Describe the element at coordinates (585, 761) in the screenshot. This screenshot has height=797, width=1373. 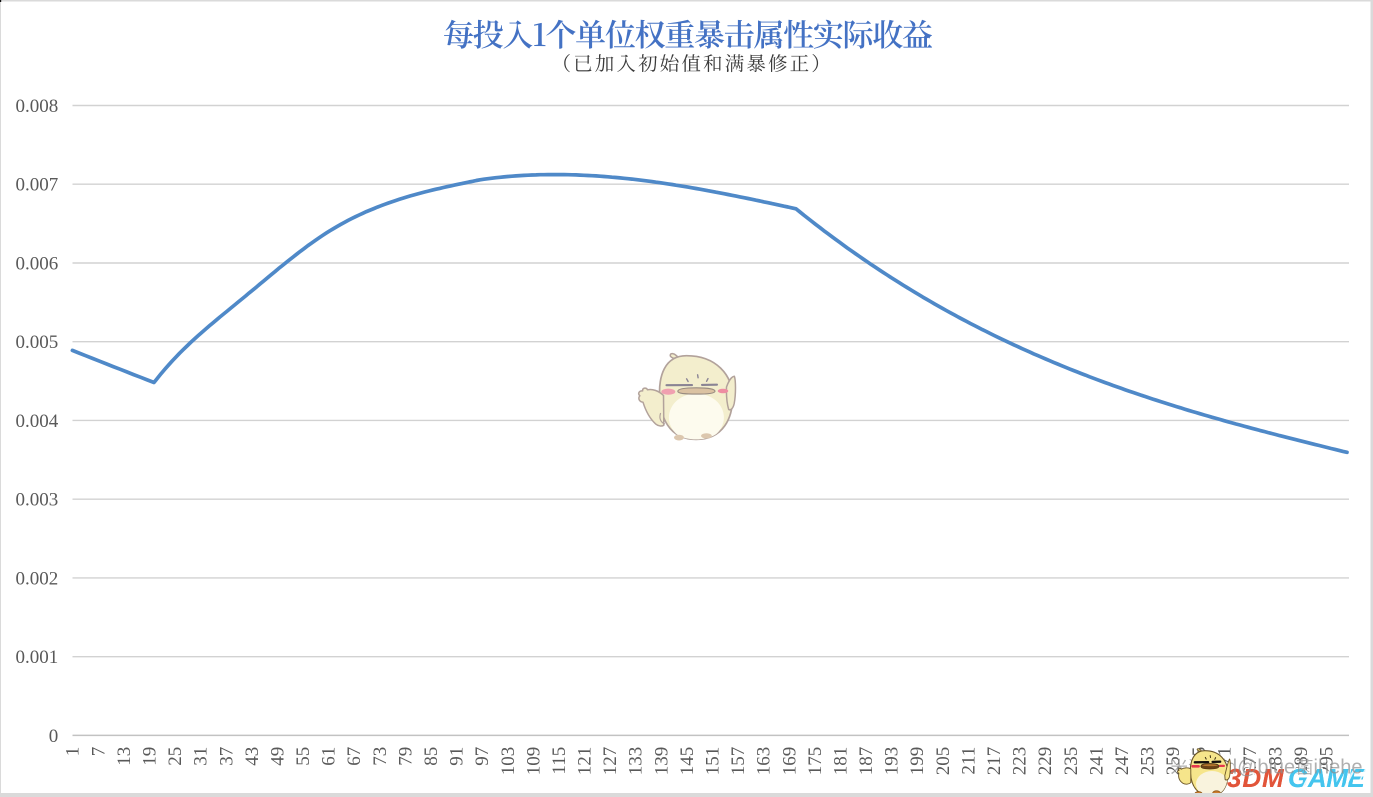
I see `svg-text: 121` at that location.